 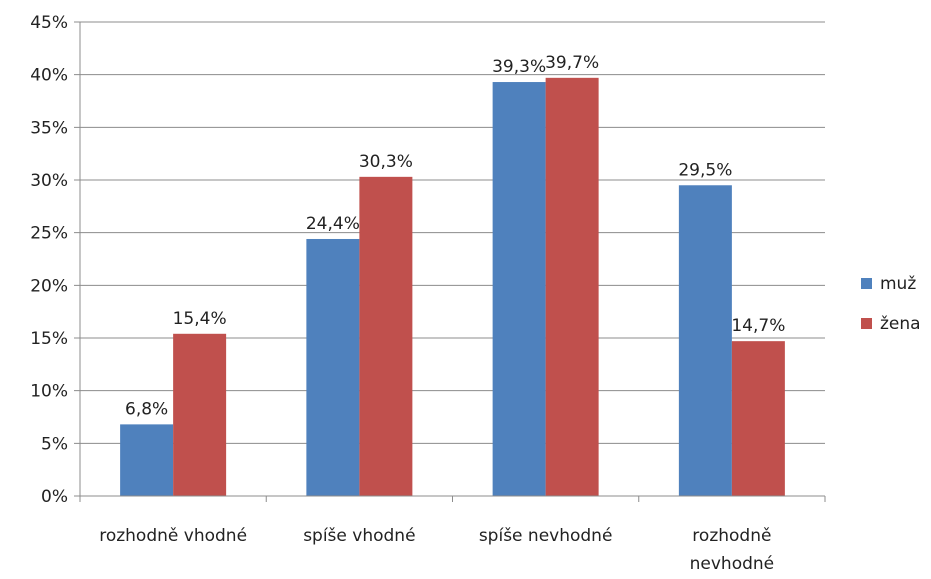 I want to click on x-tick-label: rozhodně, so click(x=731, y=536).